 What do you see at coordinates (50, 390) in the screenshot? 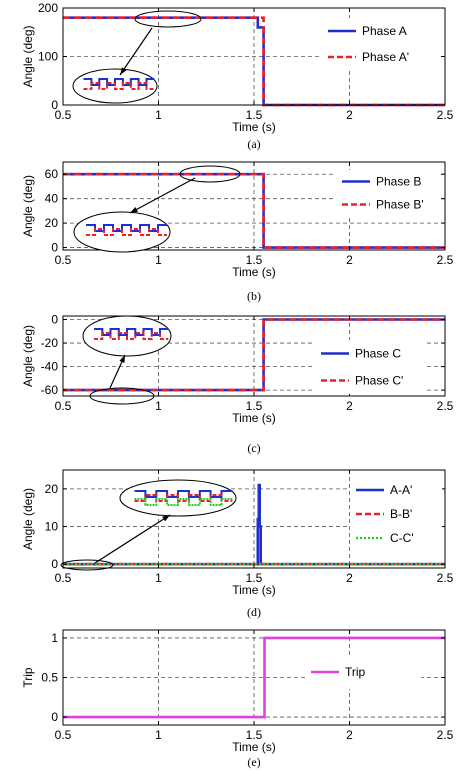
I see `y-tick-label: -60` at bounding box center [50, 390].